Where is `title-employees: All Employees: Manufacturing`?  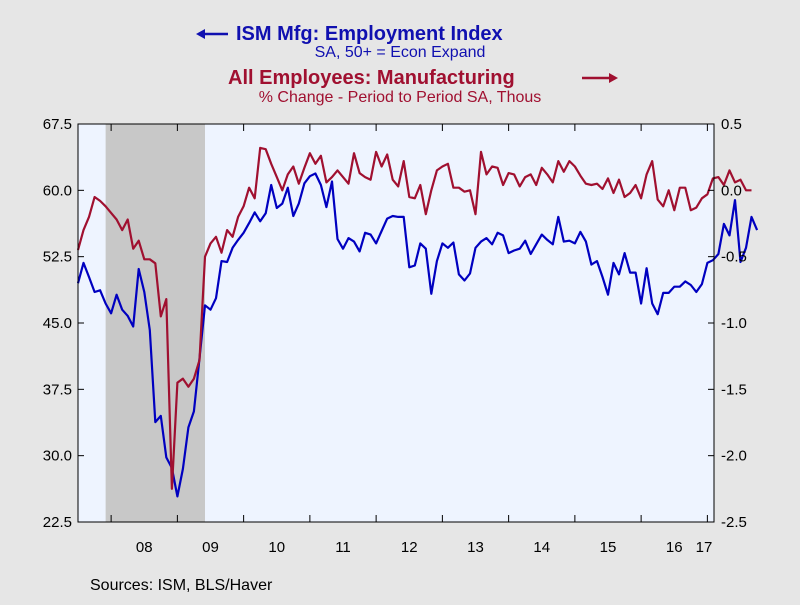
title-employees: All Employees: Manufacturing is located at coordinates (371, 78).